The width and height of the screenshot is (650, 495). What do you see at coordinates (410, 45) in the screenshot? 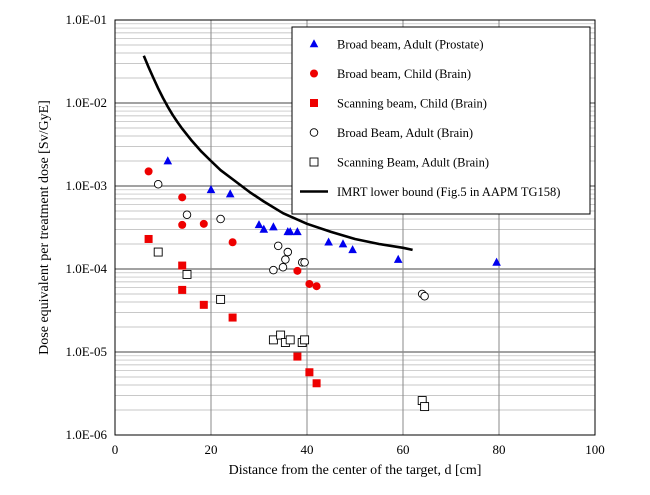
I see `legend-label: Broad beam, Adult (Prostate)` at bounding box center [410, 45].